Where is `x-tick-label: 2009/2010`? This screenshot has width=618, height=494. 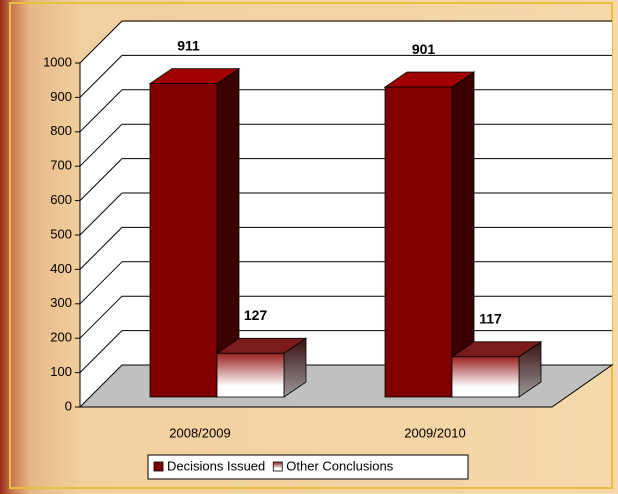
x-tick-label: 2009/2010 is located at coordinates (434, 432).